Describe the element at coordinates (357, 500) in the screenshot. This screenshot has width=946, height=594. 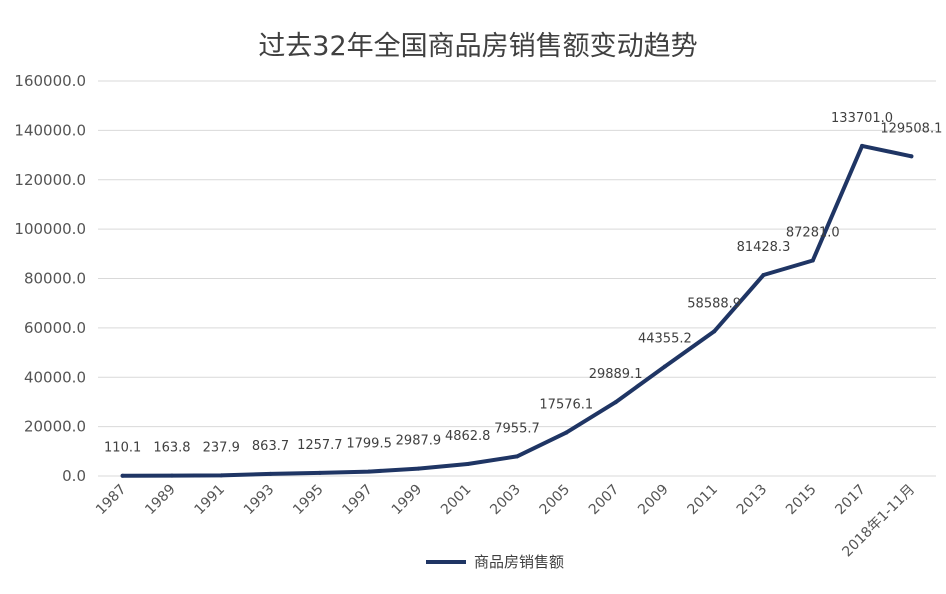
I see `x-tick-label: 1997` at that location.